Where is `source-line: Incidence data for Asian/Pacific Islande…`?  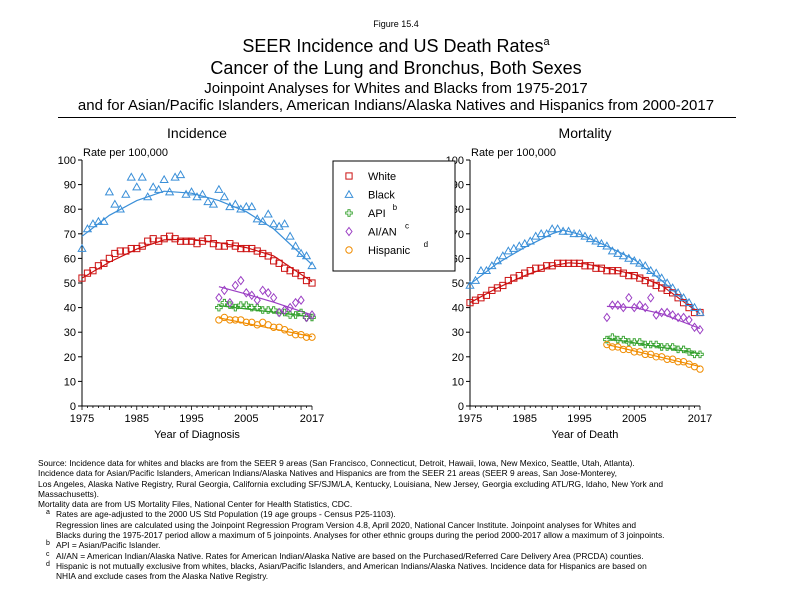
source-line: Incidence data for Asian/Pacific Islande… is located at coordinates (327, 473).